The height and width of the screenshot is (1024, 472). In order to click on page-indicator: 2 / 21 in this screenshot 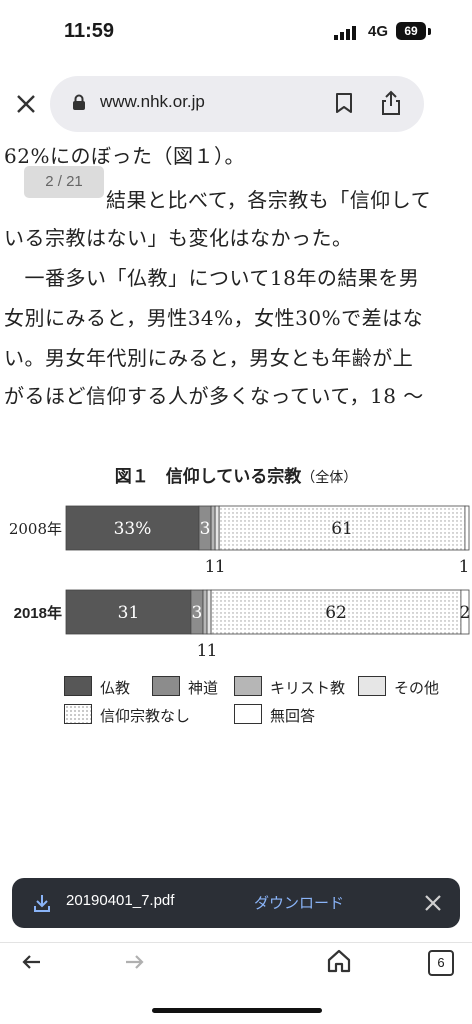, I will do `click(64, 182)`.